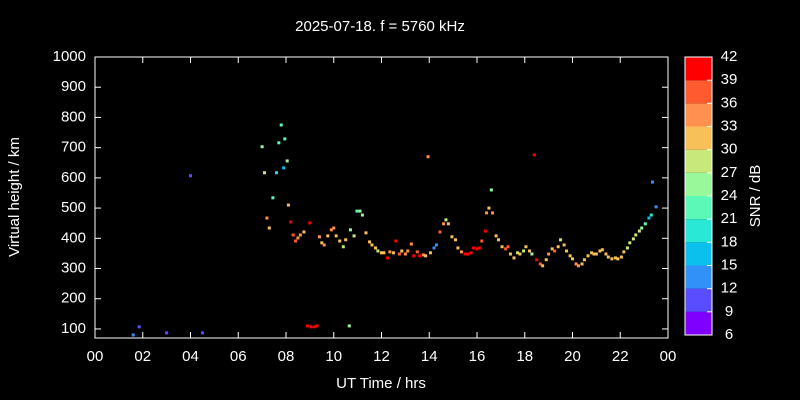 The image size is (800, 400). Describe the element at coordinates (69, 56) in the screenshot. I see `y-tick-label: 1000` at that location.